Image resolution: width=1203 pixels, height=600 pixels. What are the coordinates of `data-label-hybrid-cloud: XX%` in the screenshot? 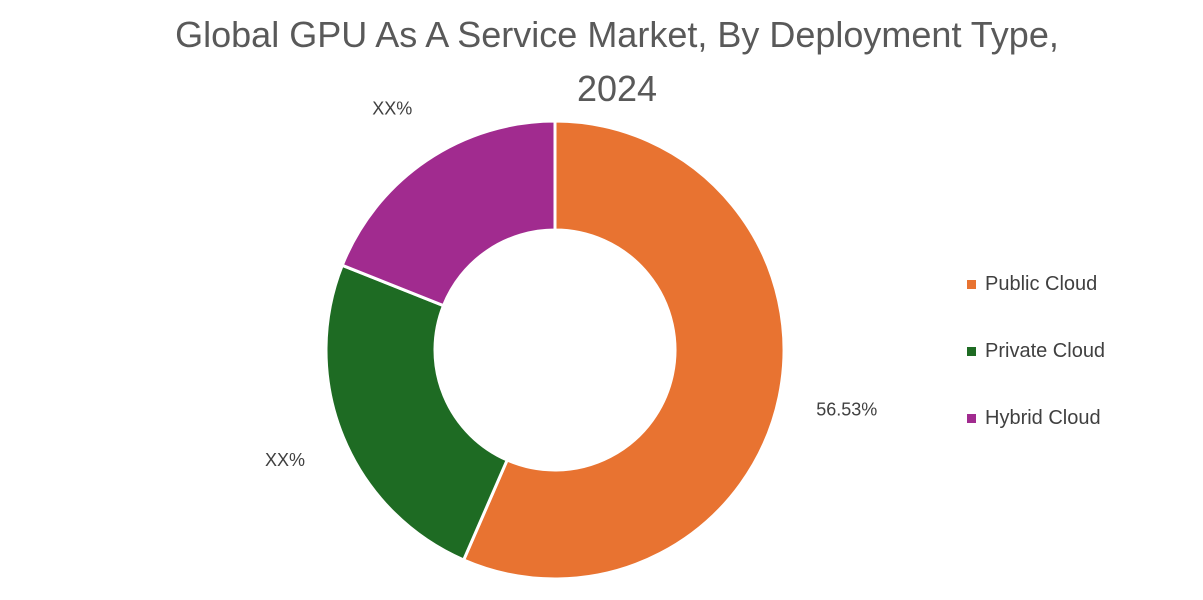 It's located at (392, 109).